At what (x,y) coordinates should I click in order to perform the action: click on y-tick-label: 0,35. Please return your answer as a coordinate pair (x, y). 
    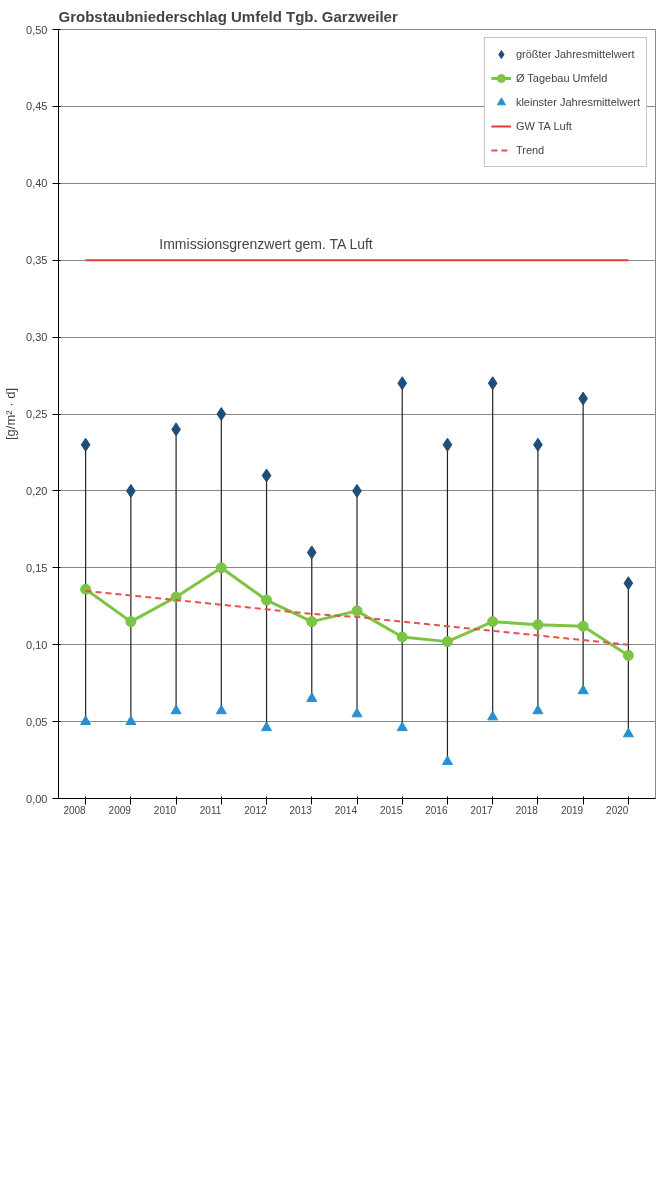
    Looking at the image, I should click on (37, 260).